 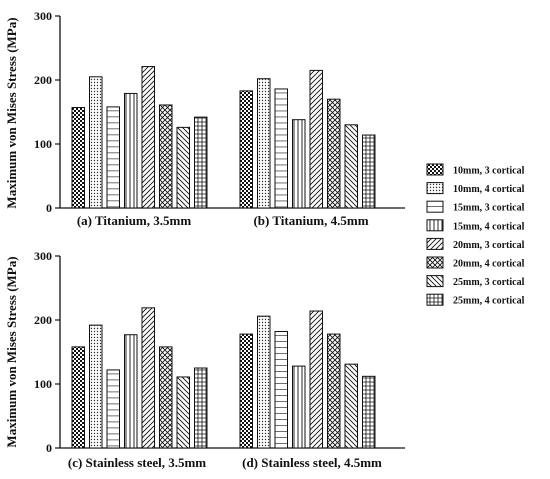 I want to click on legend-label: 15mm, 4 cortical, so click(x=489, y=226).